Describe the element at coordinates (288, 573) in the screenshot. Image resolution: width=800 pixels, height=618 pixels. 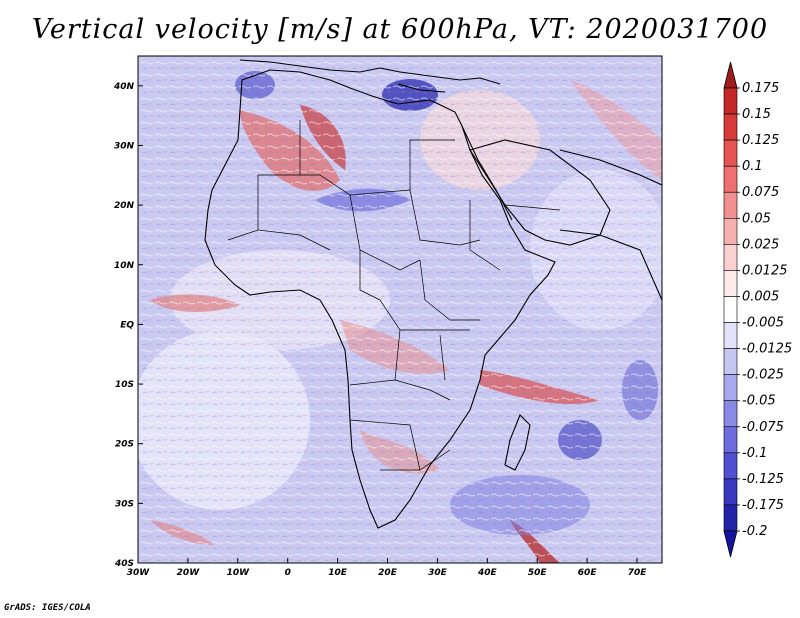
I see `lon-tick-label: 0` at that location.